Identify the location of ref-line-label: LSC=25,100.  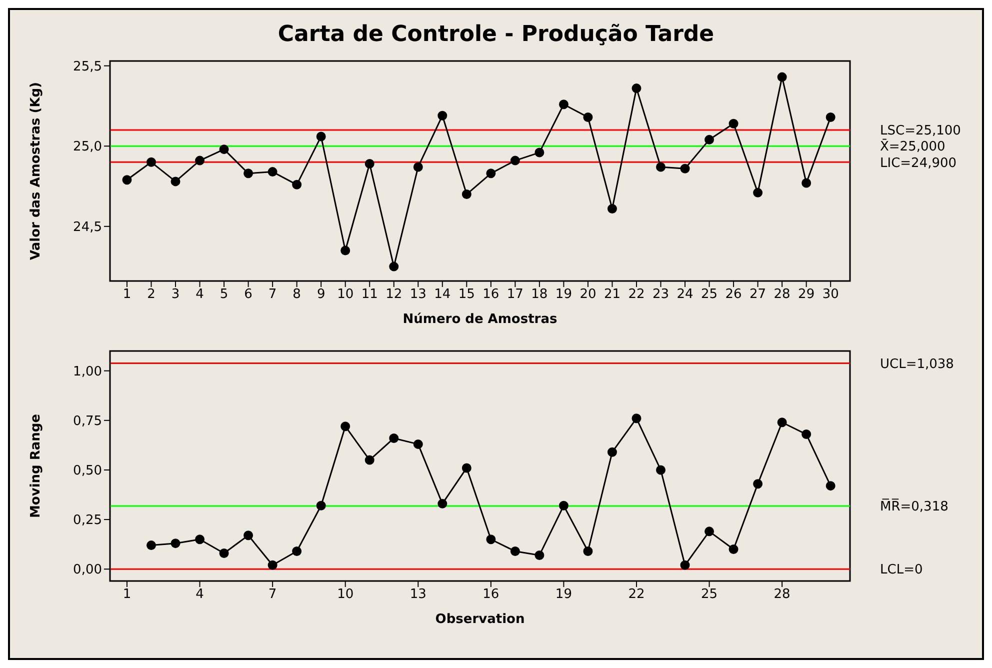
(920, 131).